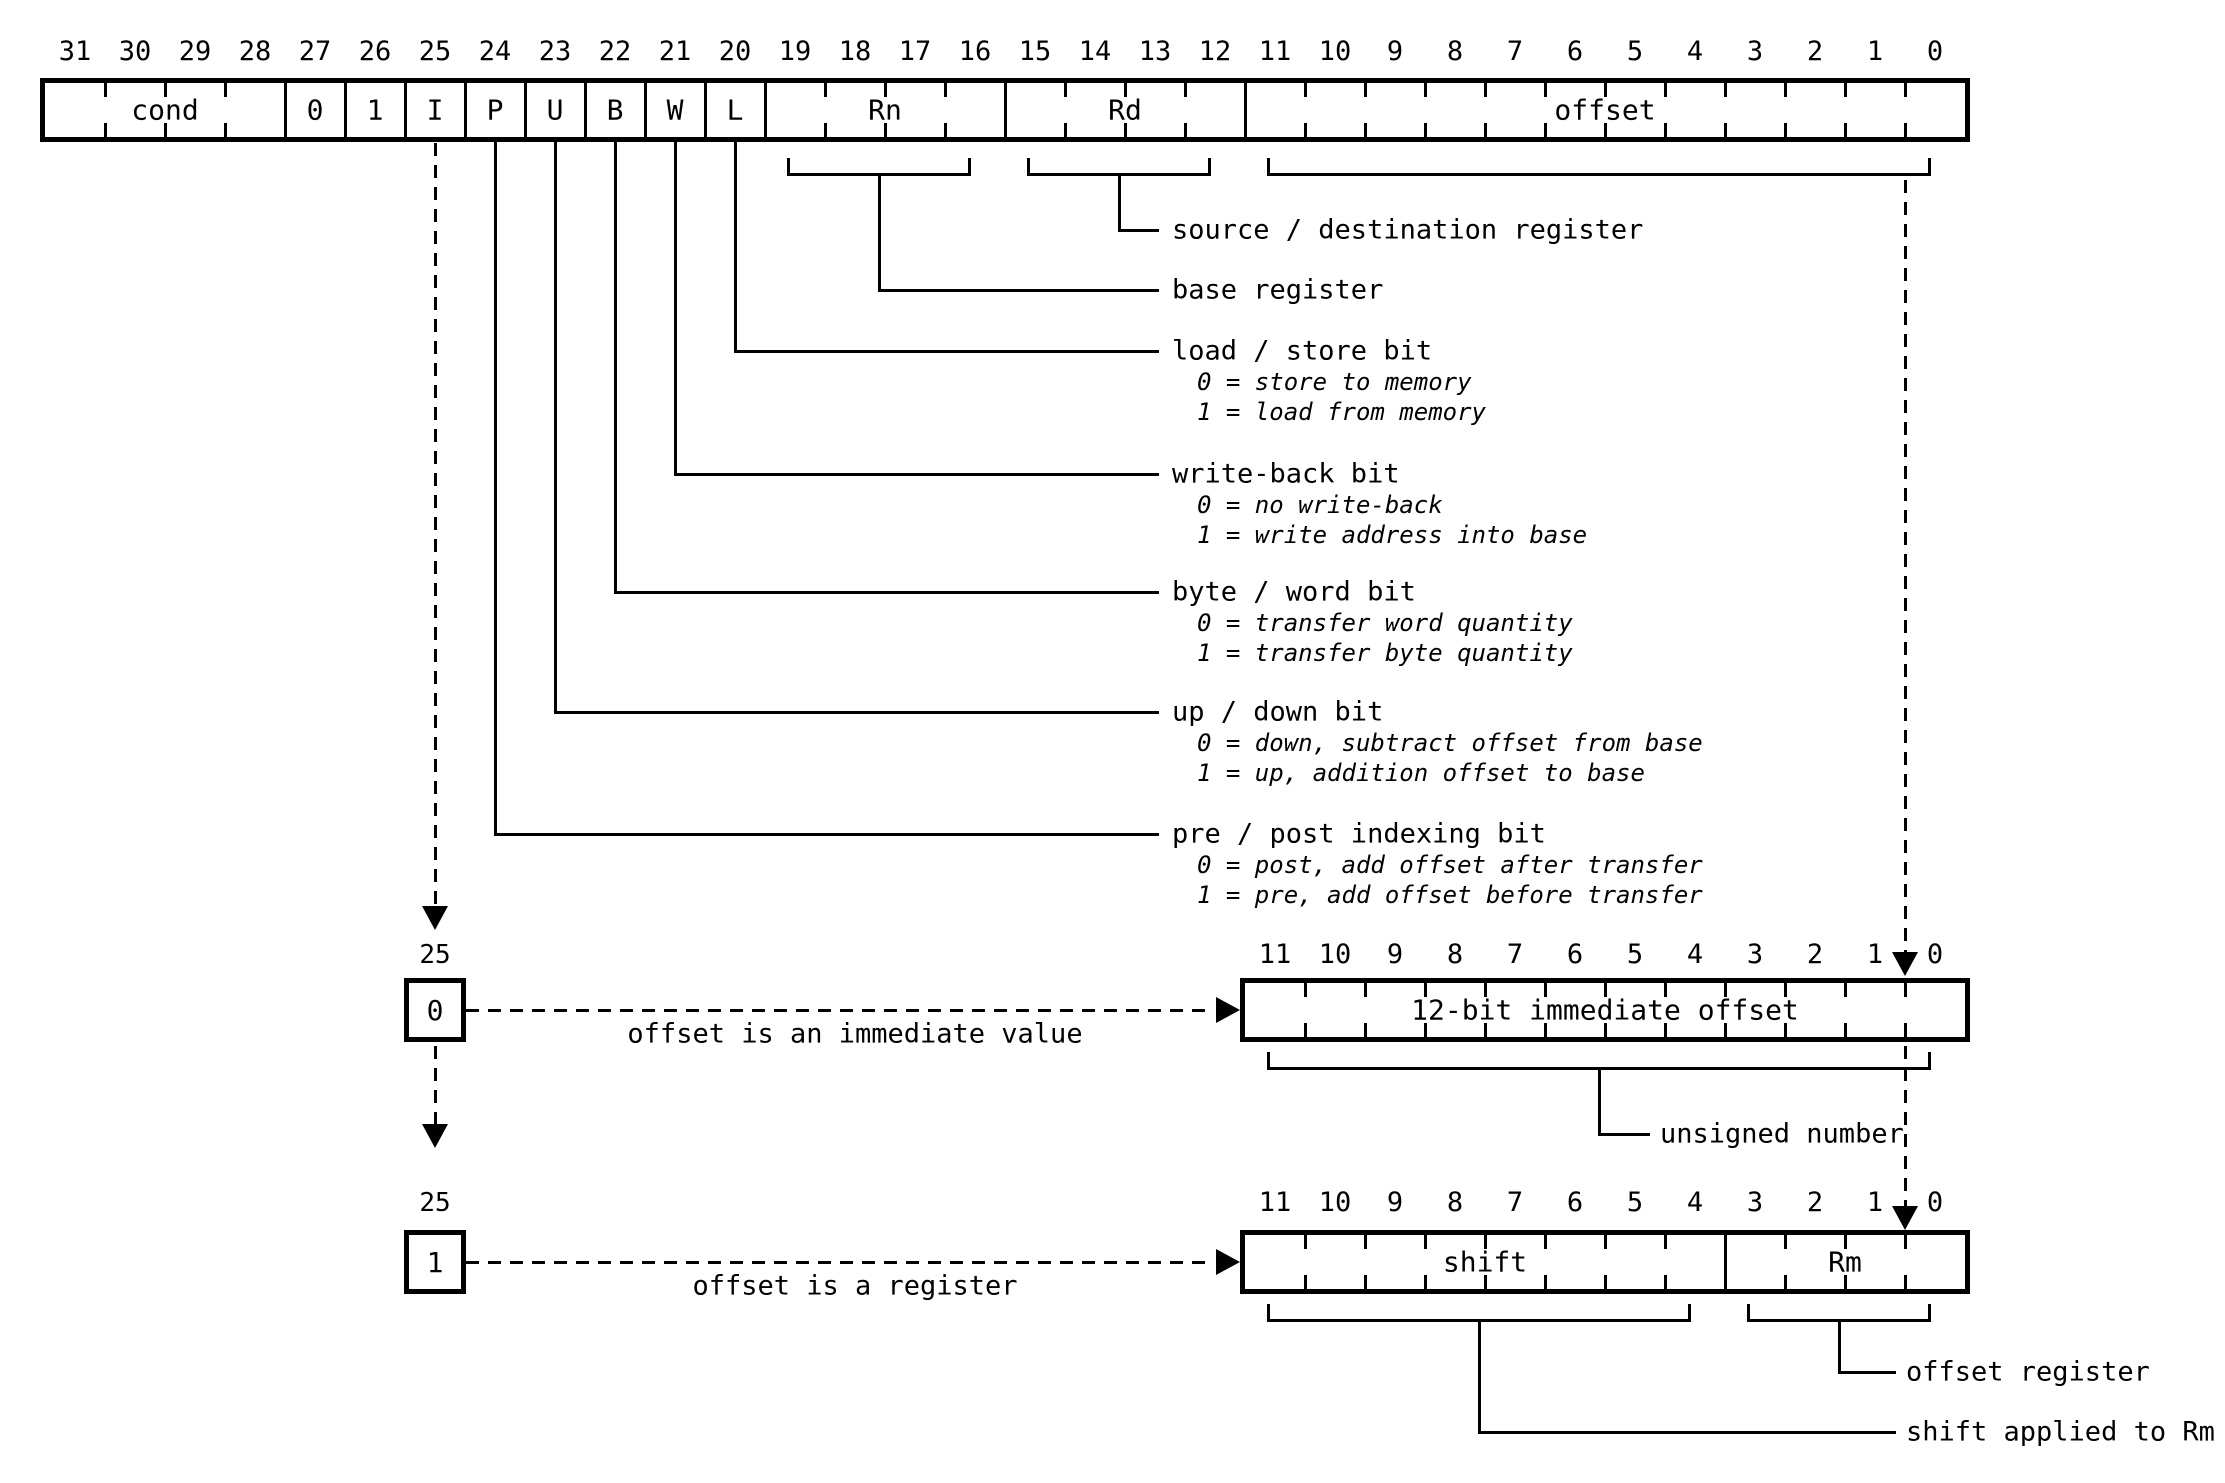 This screenshot has height=1483, width=2225. Describe the element at coordinates (1623, 1134) in the screenshot. I see `unsigned-line` at that location.